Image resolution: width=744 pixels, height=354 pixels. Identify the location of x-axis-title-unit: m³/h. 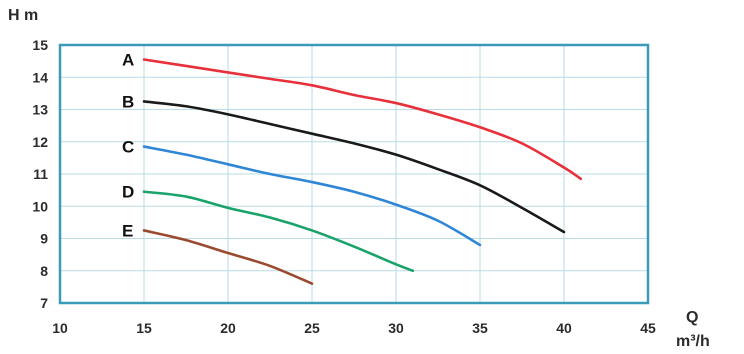
(693, 341).